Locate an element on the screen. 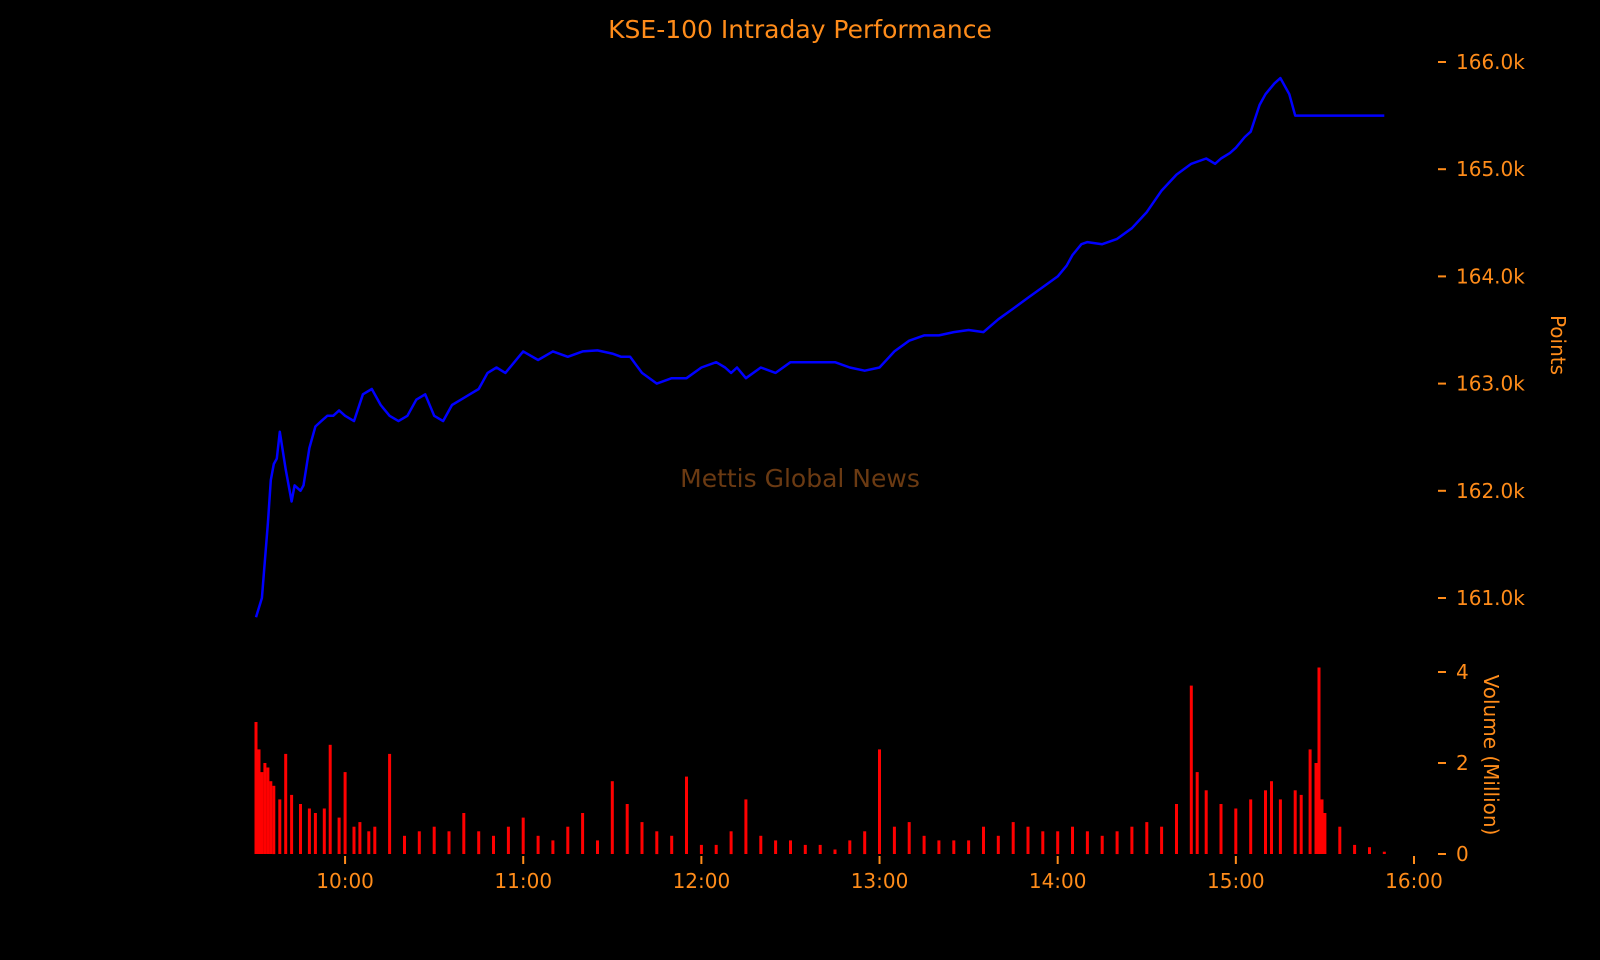  watermark-text: Mettis Global News is located at coordinates (800, 478).